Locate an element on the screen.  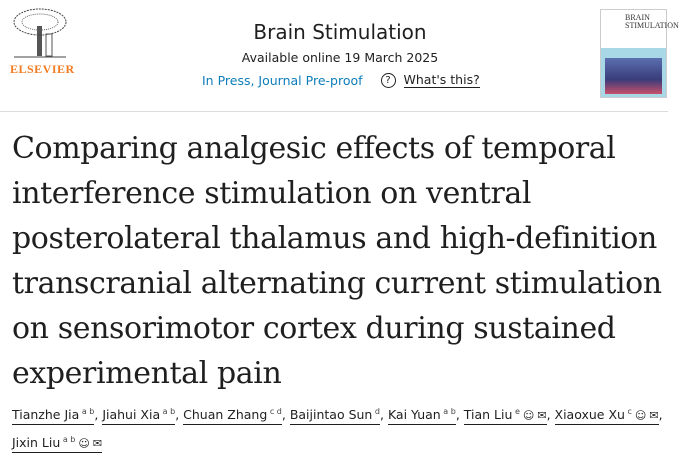
author-name: Xiaoxue Xu is located at coordinates (589, 415).